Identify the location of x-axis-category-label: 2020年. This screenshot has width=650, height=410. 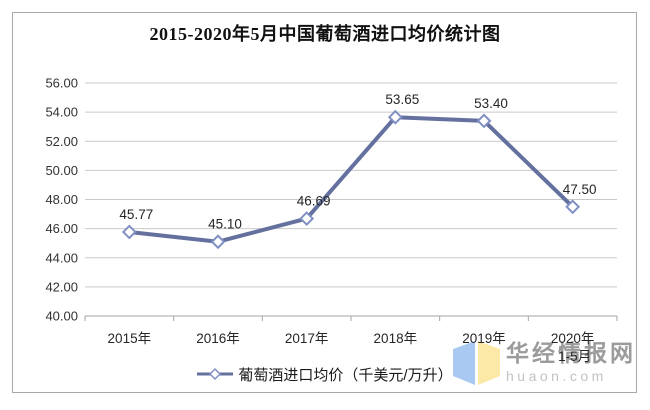
(573, 338).